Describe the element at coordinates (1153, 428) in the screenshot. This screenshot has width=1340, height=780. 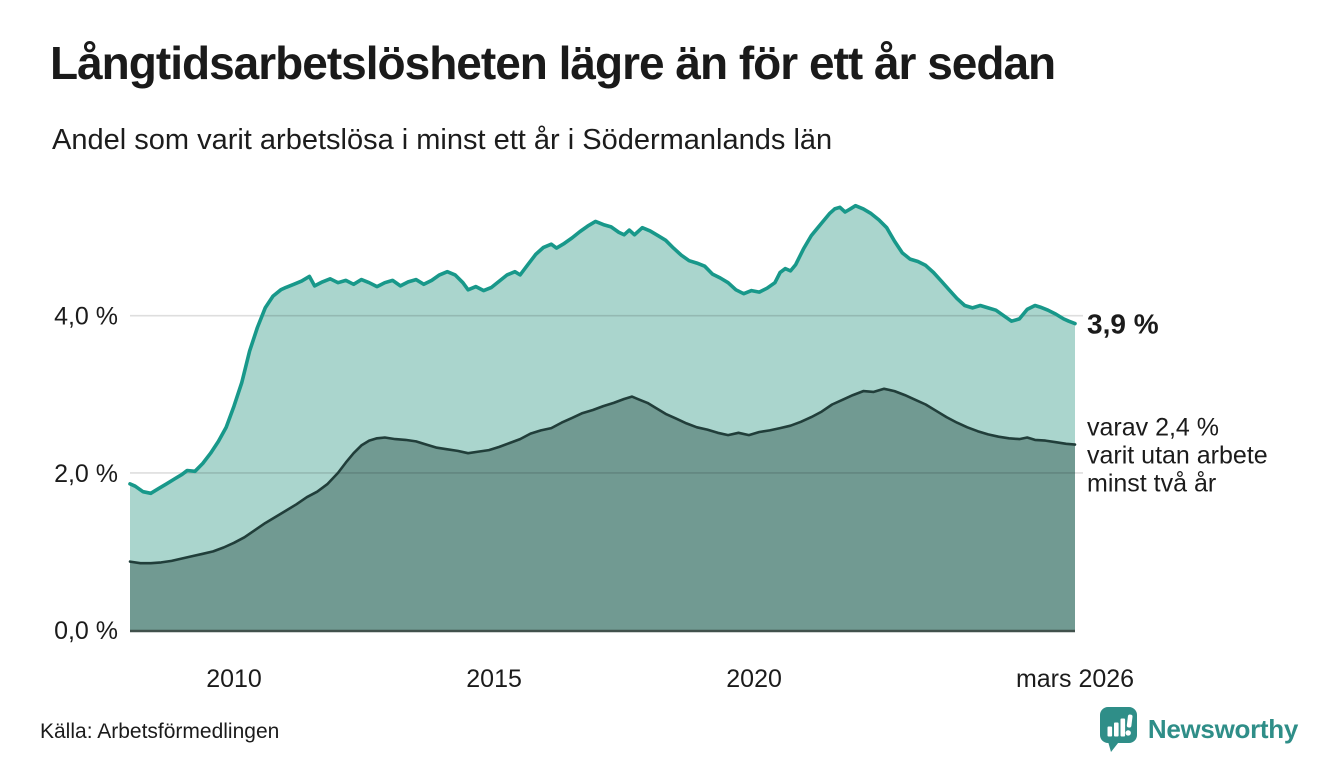
I see `note-line-0: varav 2,4 %` at that location.